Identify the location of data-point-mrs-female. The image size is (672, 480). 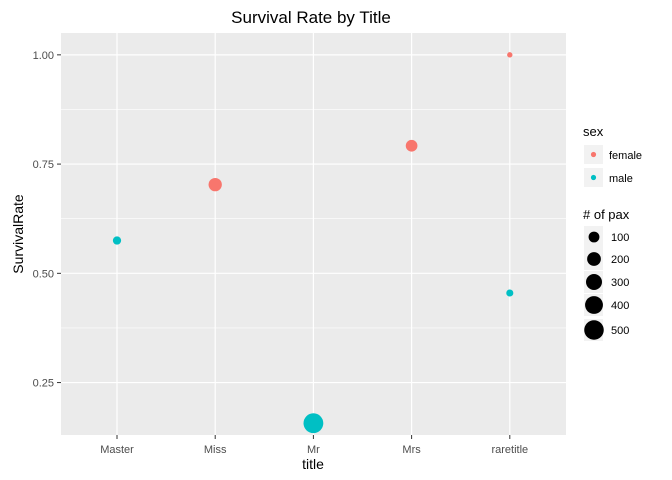
(411, 145).